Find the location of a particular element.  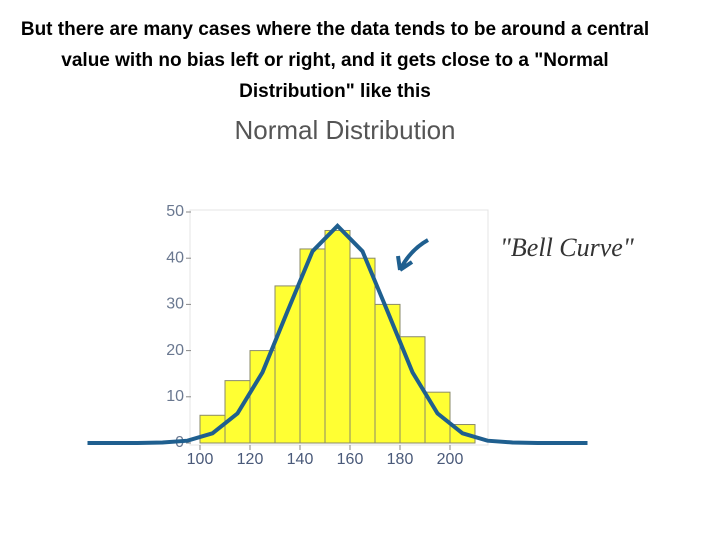

x-tick-label: 140 is located at coordinates (300, 459).